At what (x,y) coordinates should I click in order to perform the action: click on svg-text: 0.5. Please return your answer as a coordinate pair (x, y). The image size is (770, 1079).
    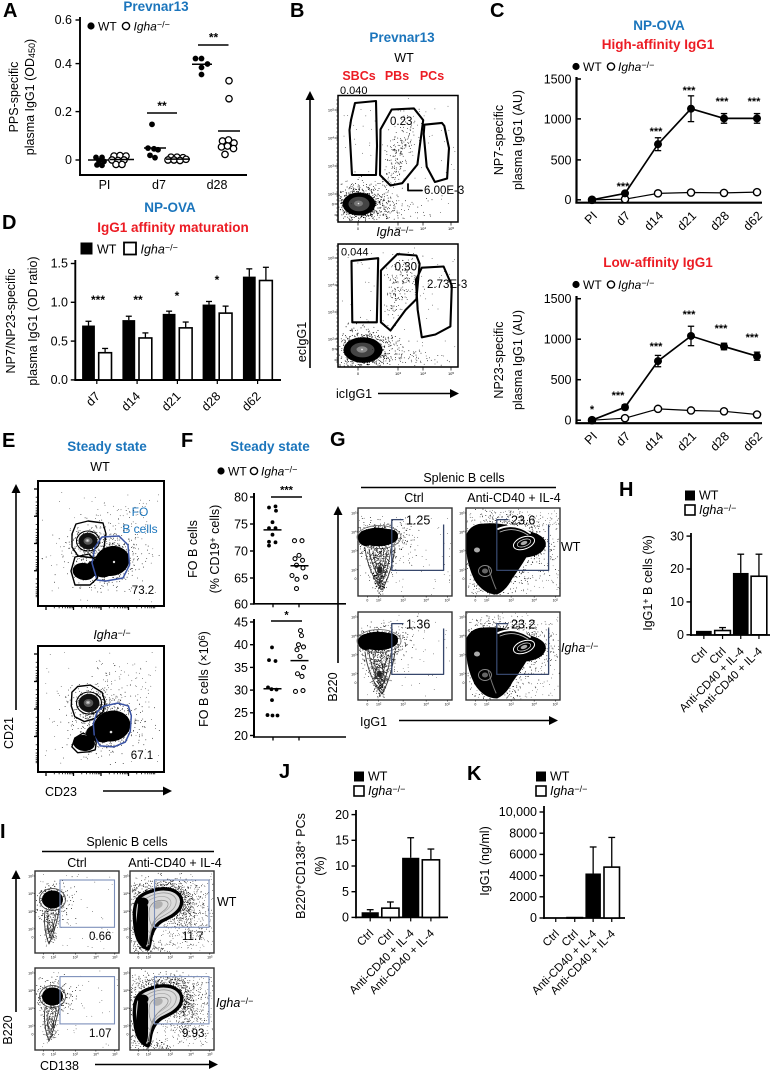
    Looking at the image, I should click on (59, 341).